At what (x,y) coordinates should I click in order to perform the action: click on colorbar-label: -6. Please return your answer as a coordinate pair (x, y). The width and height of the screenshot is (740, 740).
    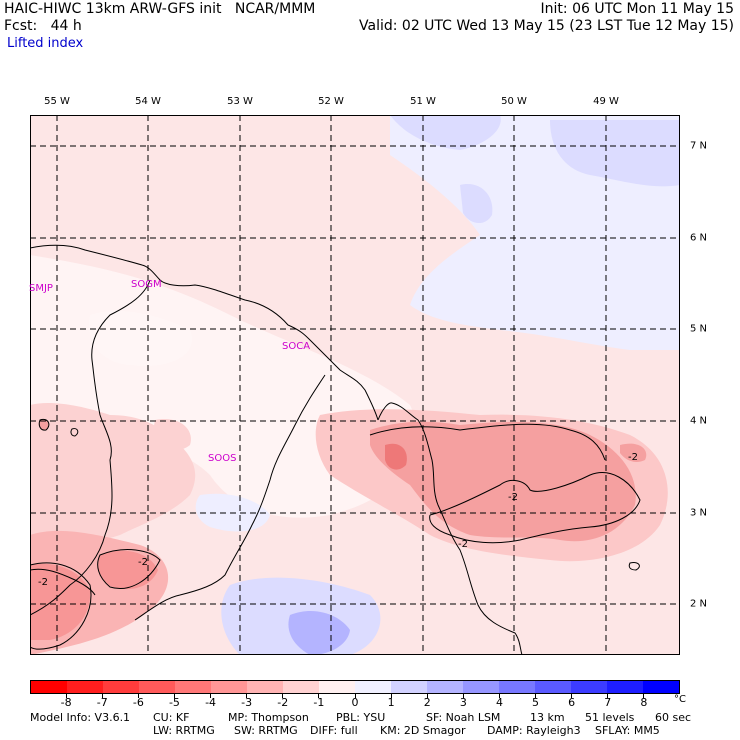
    Looking at the image, I should click on (138, 702).